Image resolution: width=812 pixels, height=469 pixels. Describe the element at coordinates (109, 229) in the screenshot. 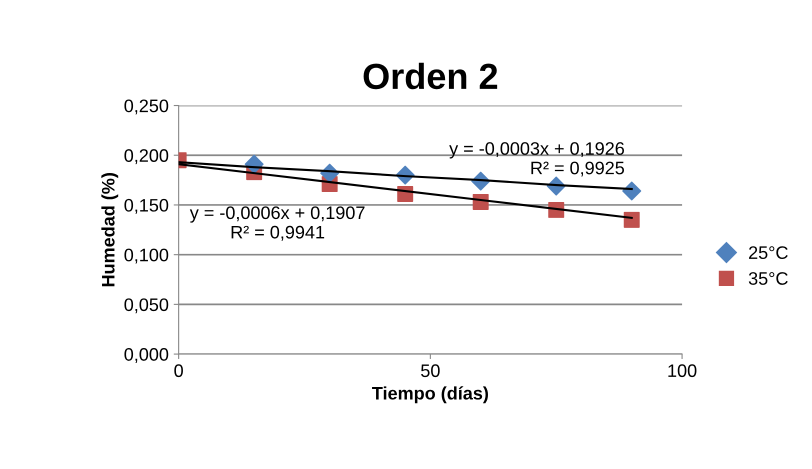

I see `y-axis-title: Humedad (%)` at that location.